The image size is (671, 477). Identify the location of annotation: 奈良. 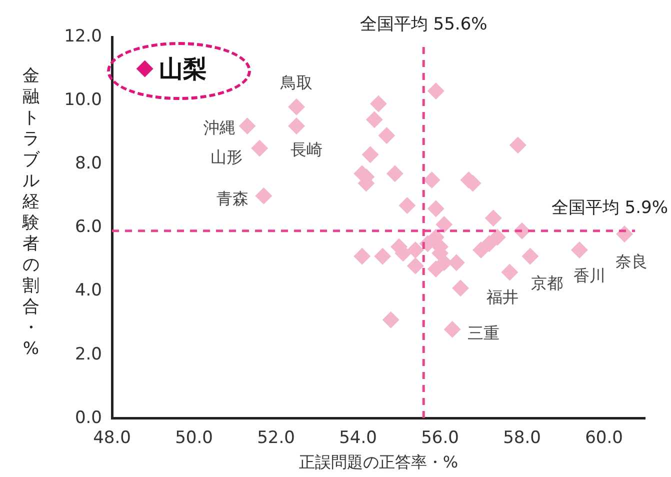
(632, 262).